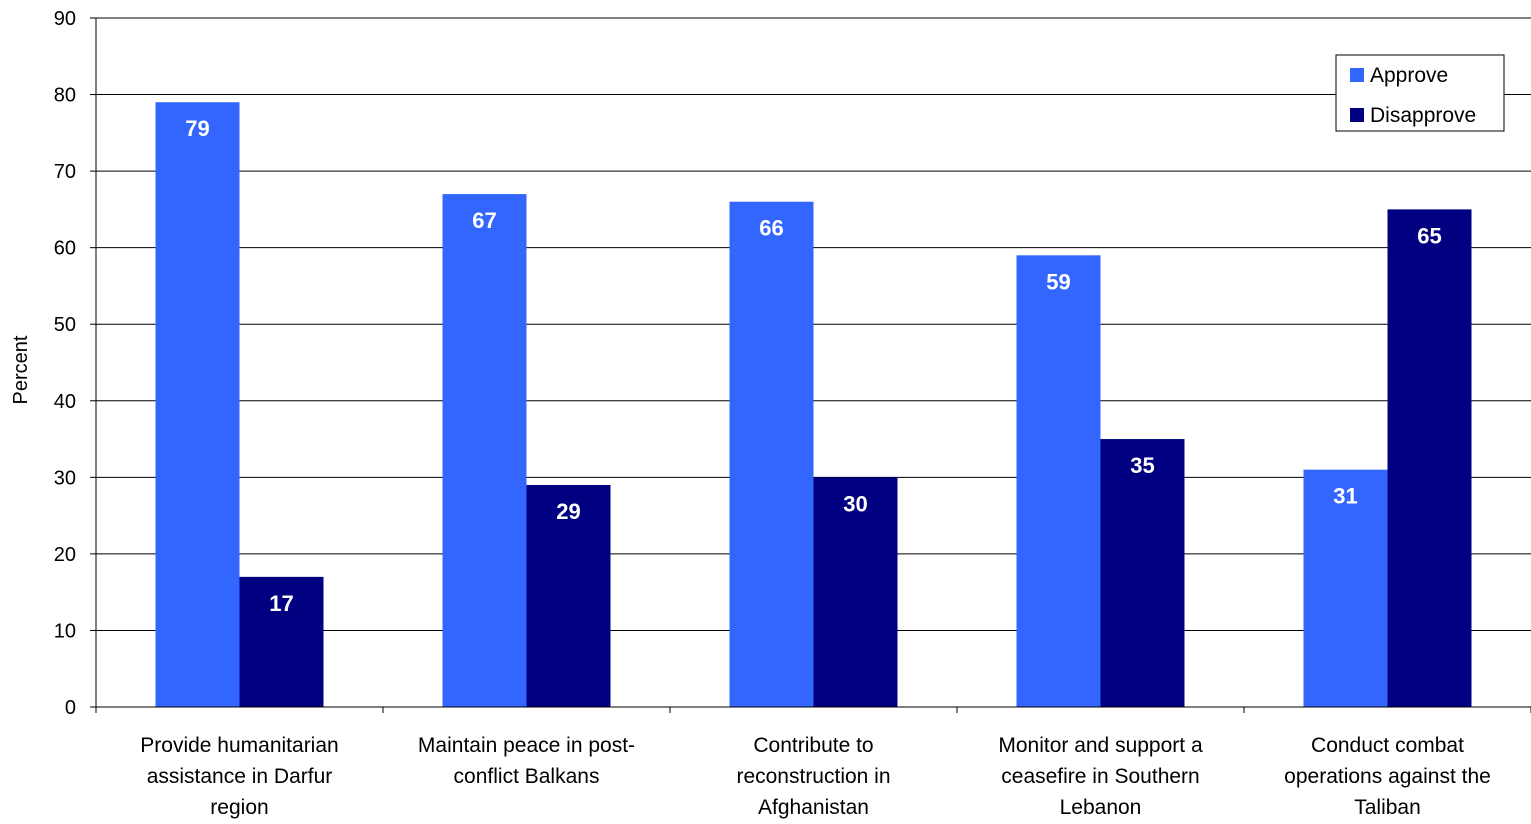 This screenshot has height=824, width=1531. Describe the element at coordinates (65, 172) in the screenshot. I see `y-tick-label: 70` at that location.